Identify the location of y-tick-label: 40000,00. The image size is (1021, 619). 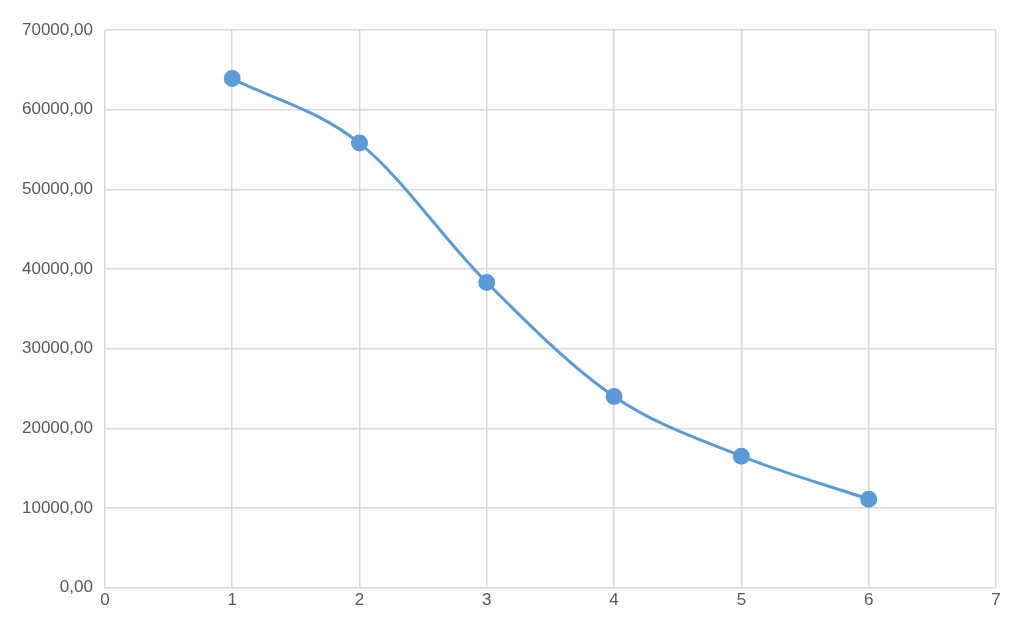
(57, 268).